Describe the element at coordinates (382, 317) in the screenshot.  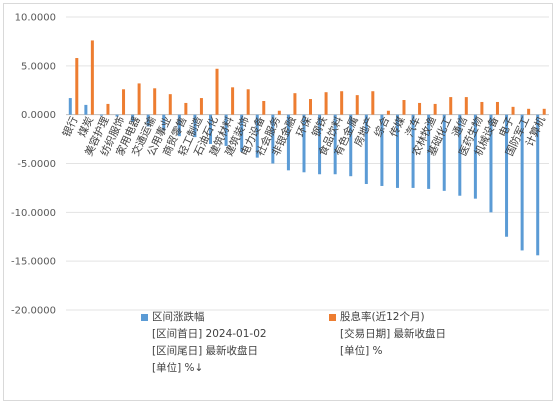
I see `legend-label-2: 股息率(近12个月)` at that location.